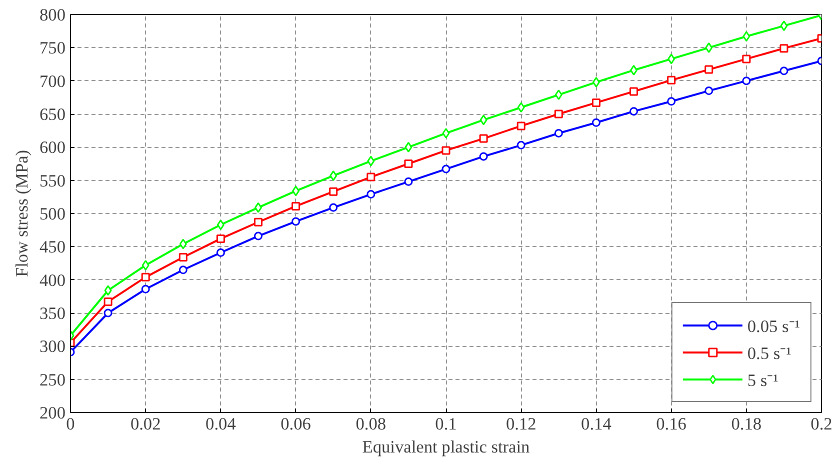 The image size is (833, 462). What do you see at coordinates (53, 81) in the screenshot?
I see `y-tick-label: 700` at bounding box center [53, 81].